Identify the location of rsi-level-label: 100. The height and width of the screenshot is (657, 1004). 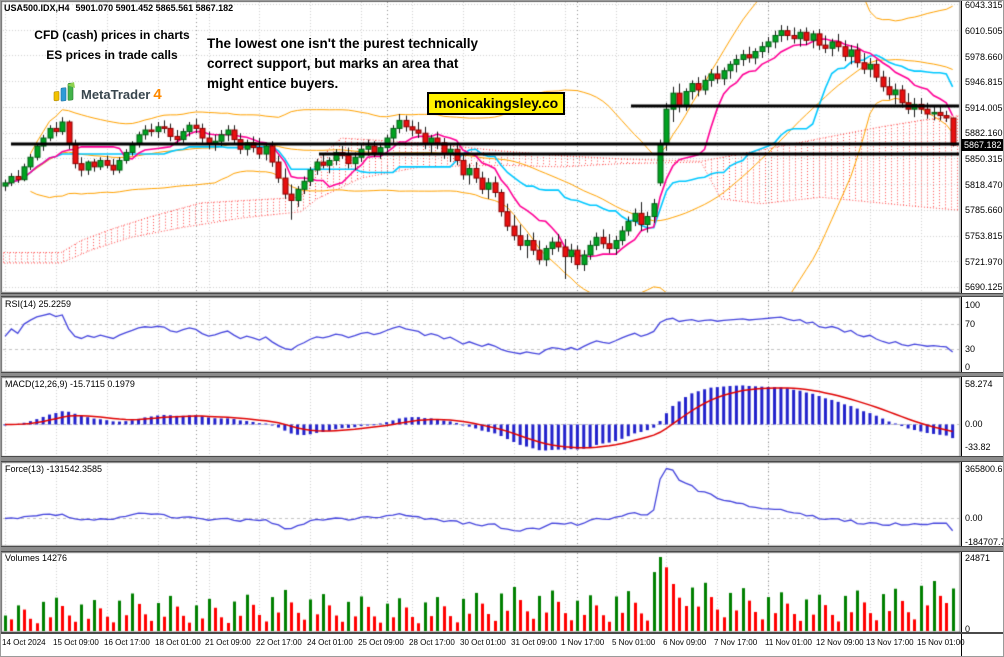
(973, 305).